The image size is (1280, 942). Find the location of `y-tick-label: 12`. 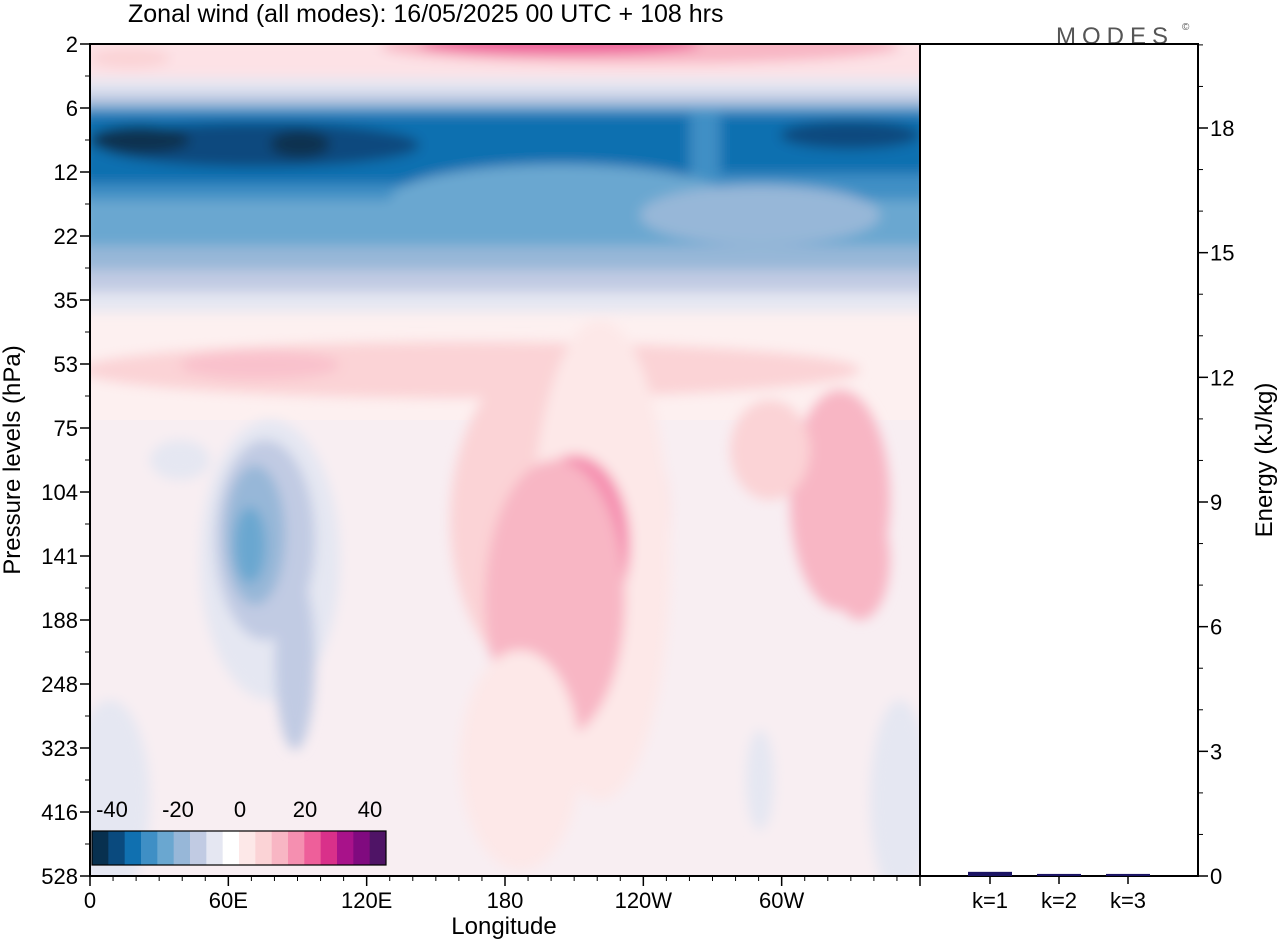

y-tick-label: 12 is located at coordinates (66, 172).